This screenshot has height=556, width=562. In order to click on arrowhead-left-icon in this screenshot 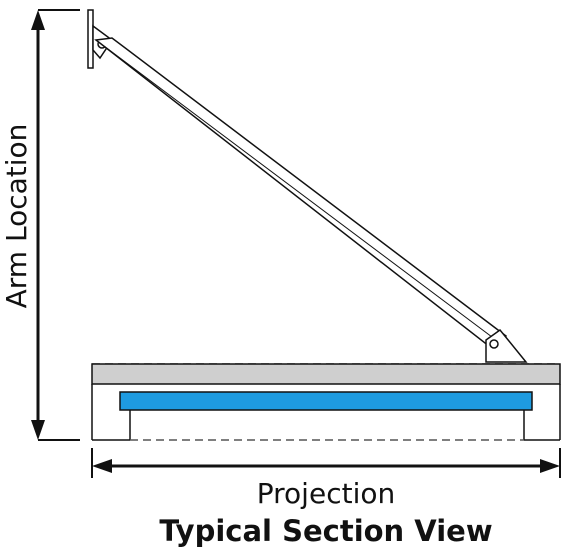, I will do `click(102, 466)`.